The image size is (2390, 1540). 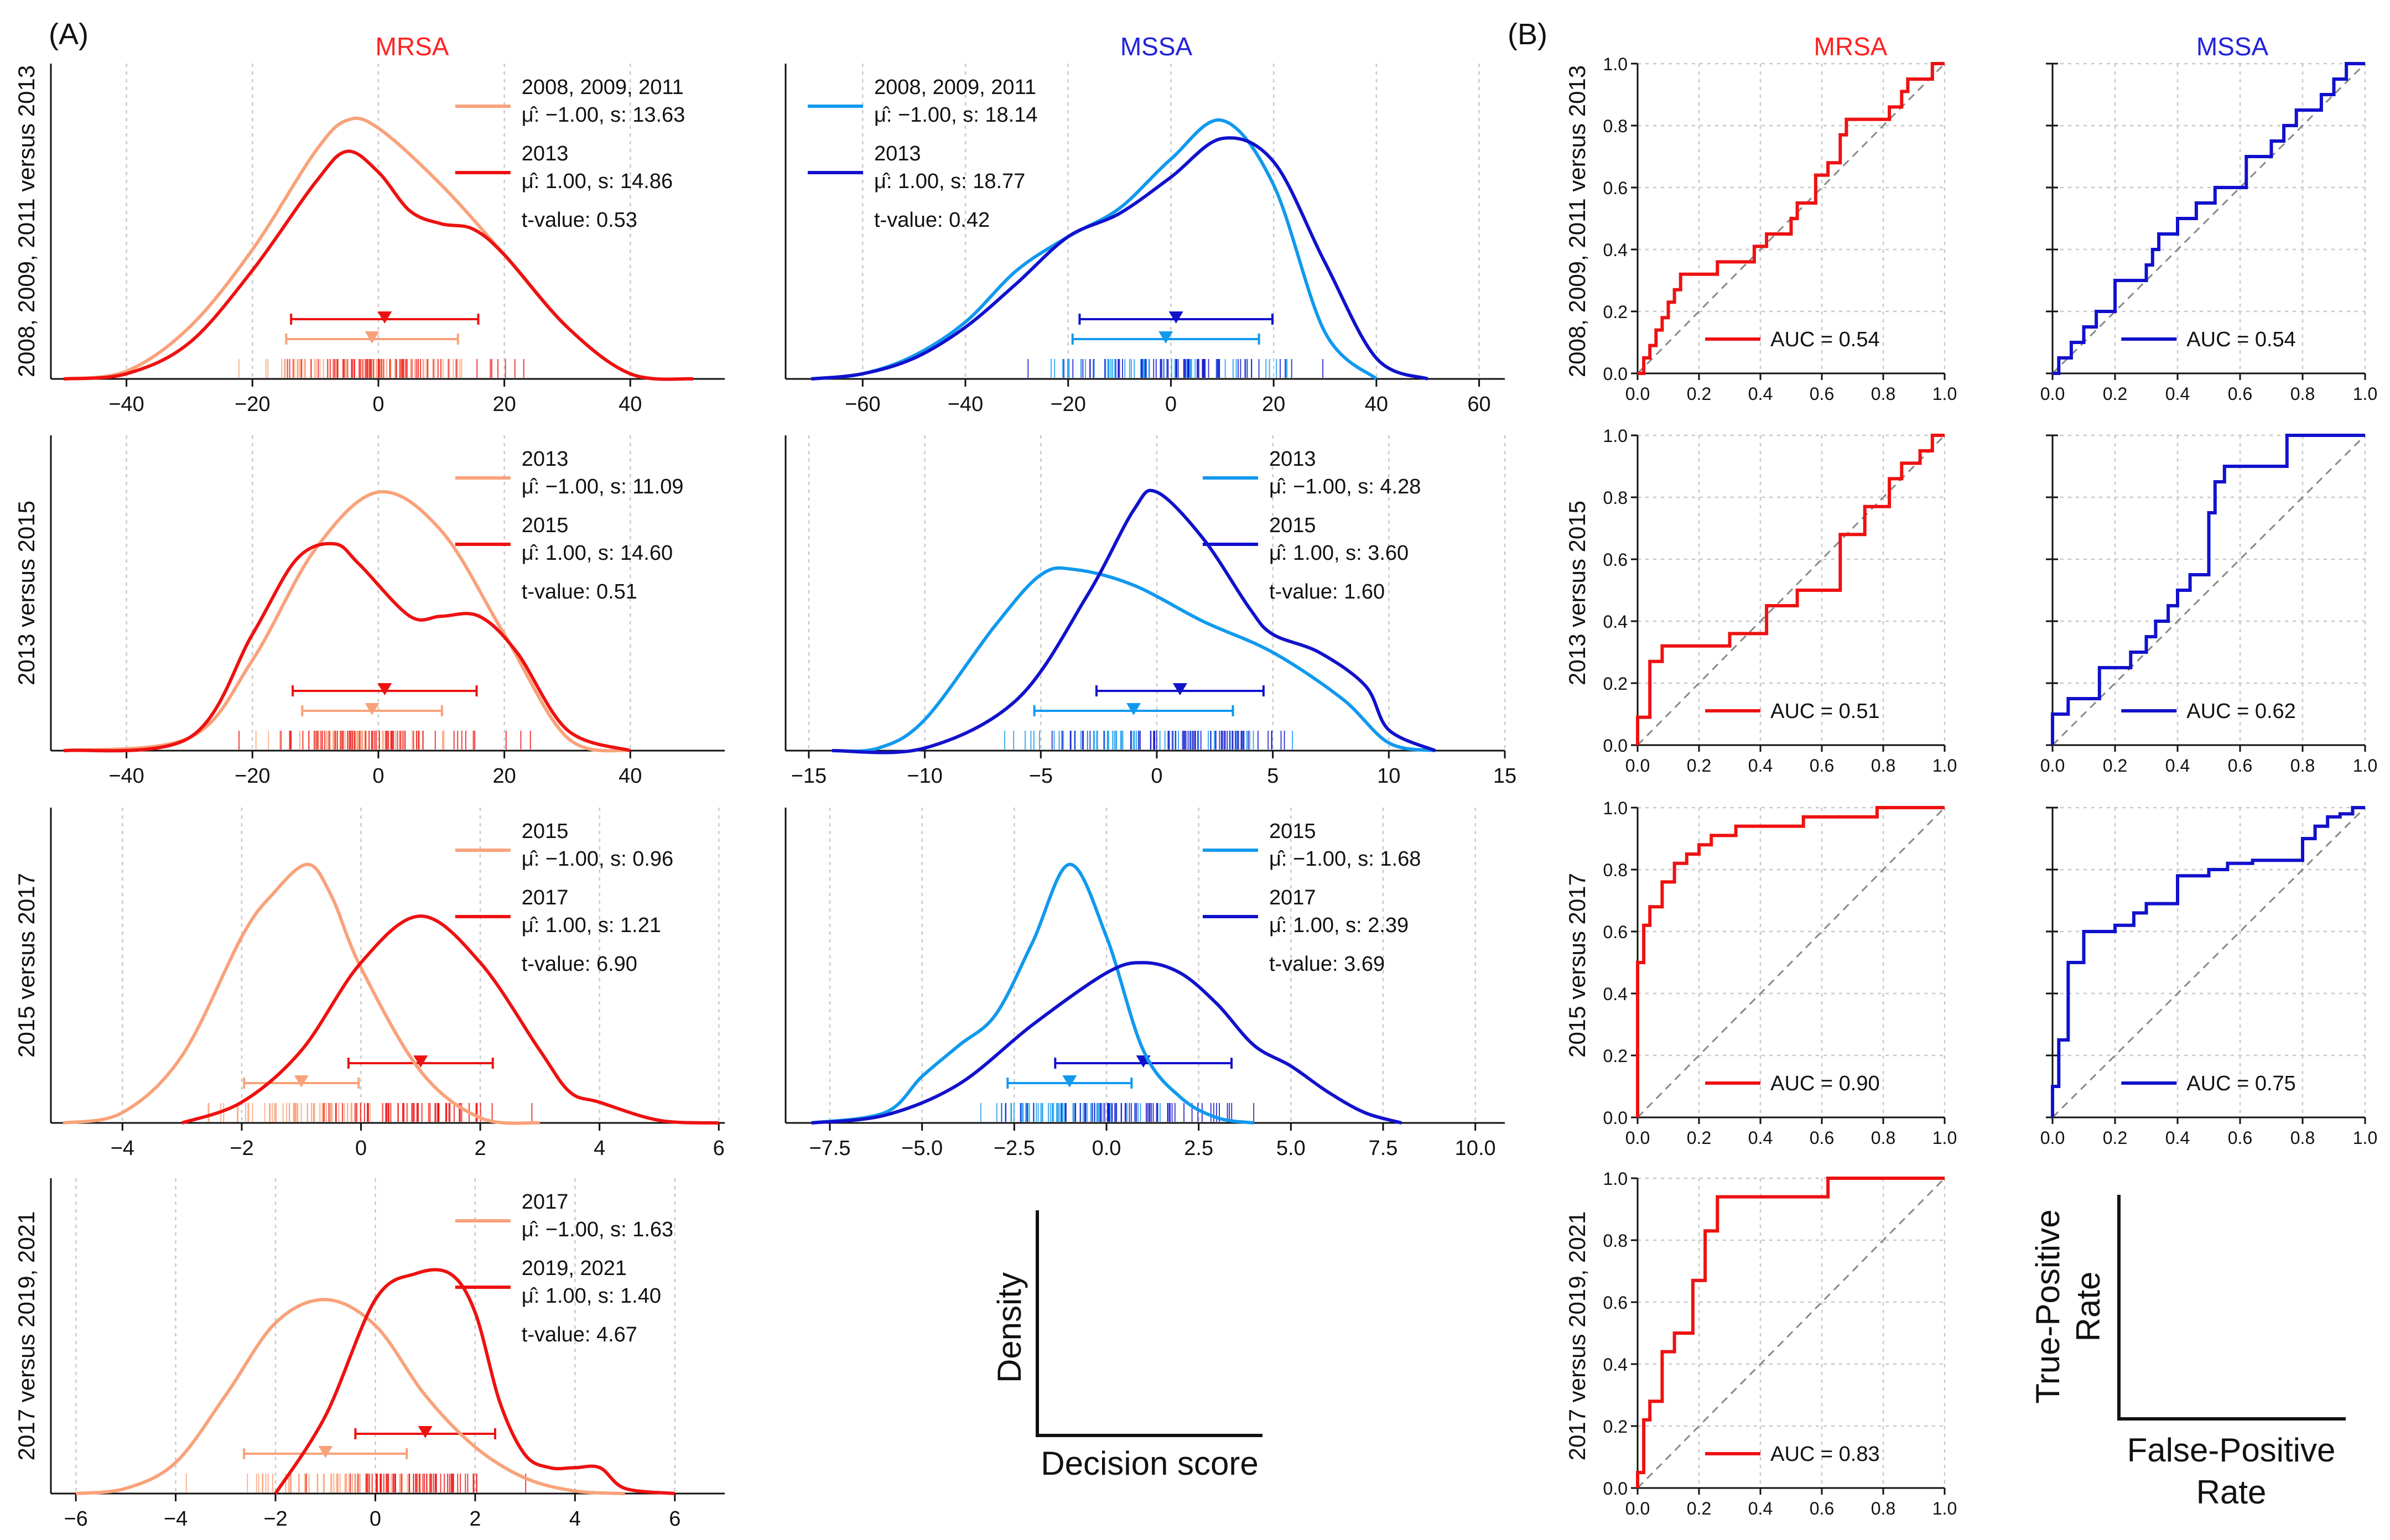 What do you see at coordinates (504, 404) in the screenshot?
I see `x-tick-label: 20` at bounding box center [504, 404].